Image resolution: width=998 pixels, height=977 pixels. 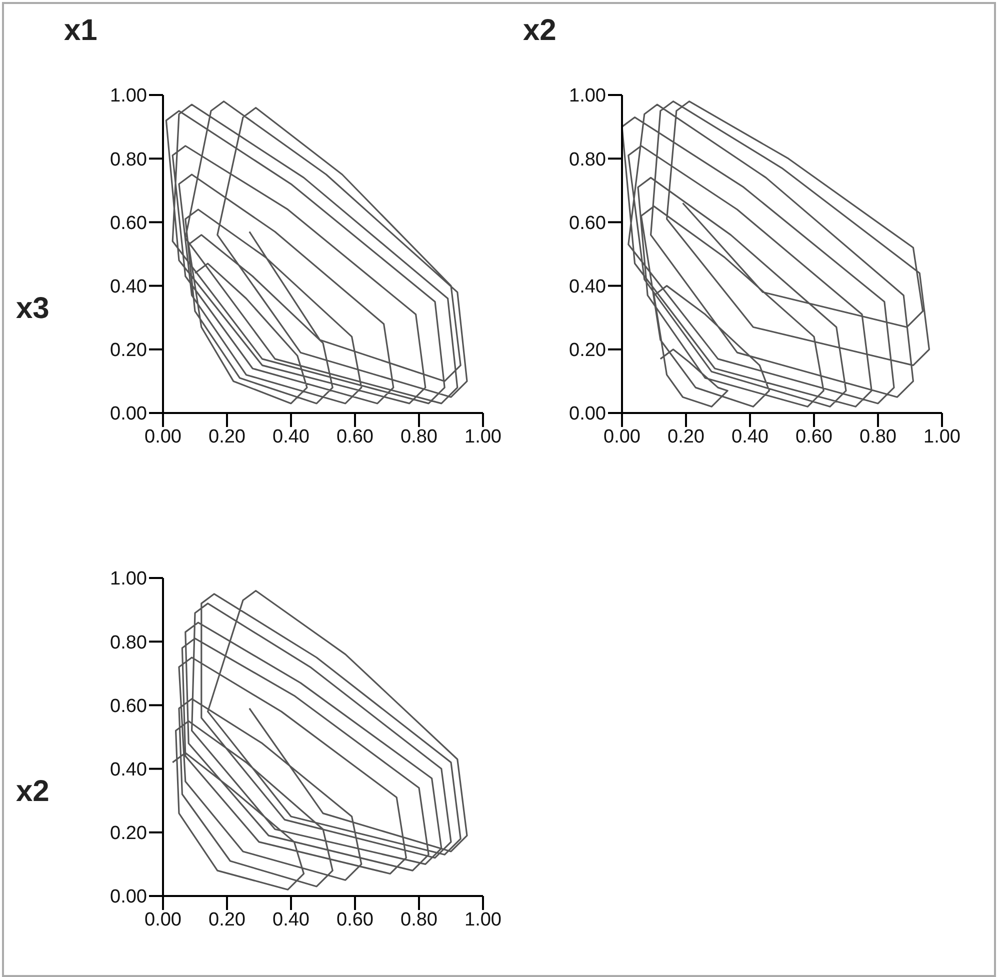 I want to click on chart-title: x1, so click(x=81, y=31).